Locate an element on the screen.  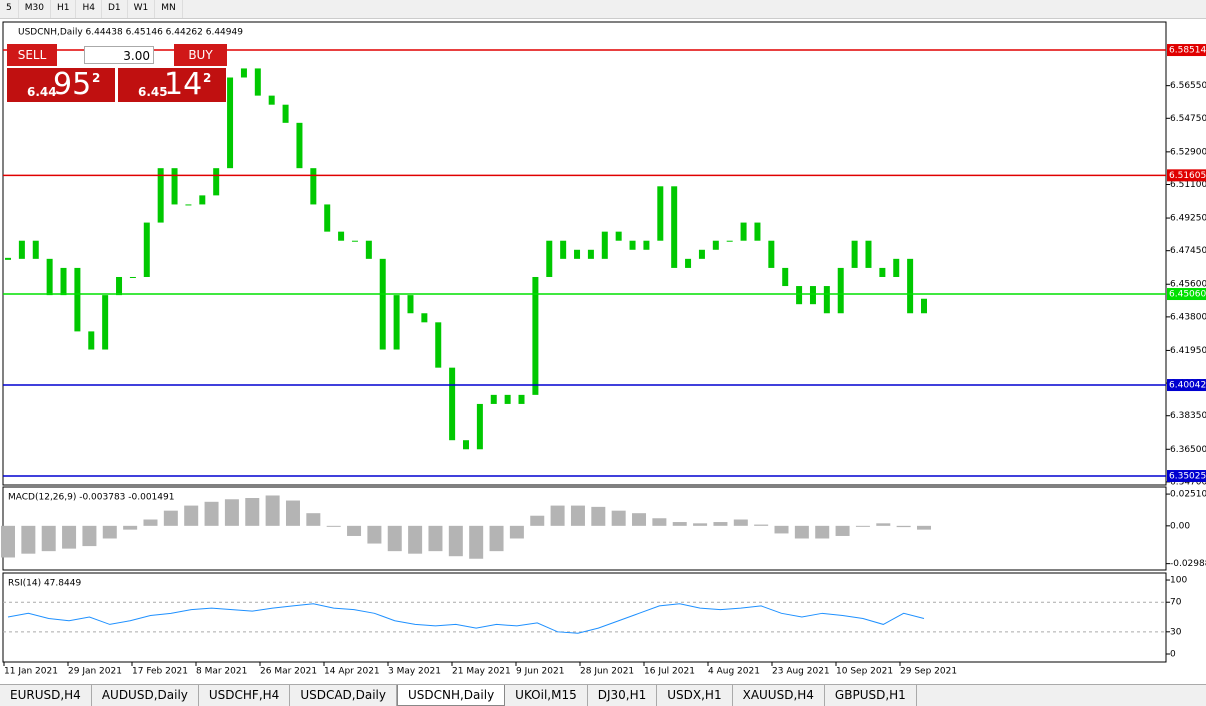
sell-button: SELL is located at coordinates (32, 55).